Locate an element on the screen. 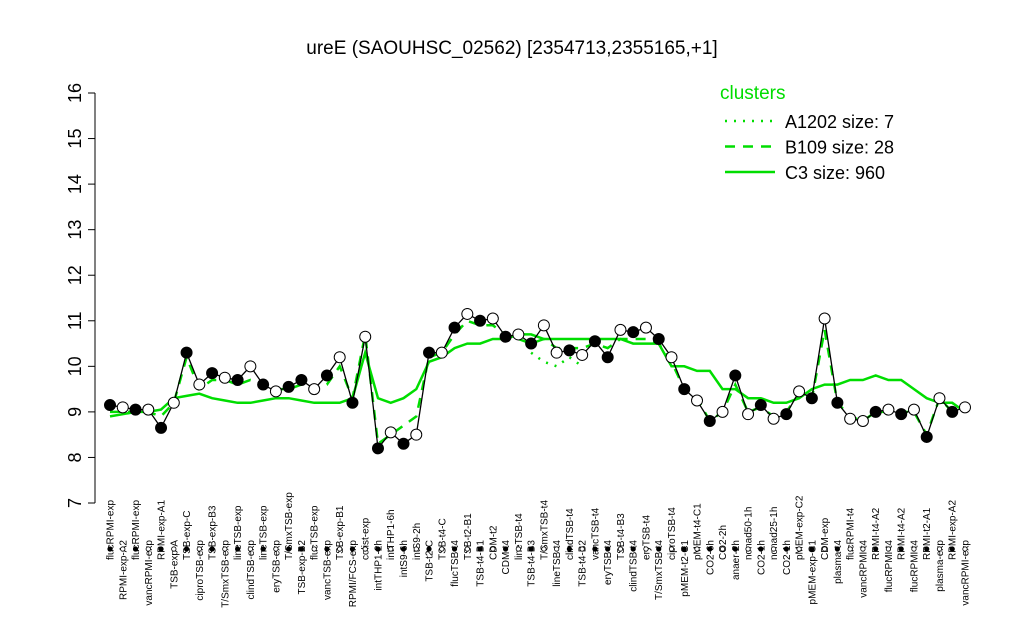 Image resolution: width=1024 pixels, height=640 pixels. y-tick-label: 9 is located at coordinates (75, 412).